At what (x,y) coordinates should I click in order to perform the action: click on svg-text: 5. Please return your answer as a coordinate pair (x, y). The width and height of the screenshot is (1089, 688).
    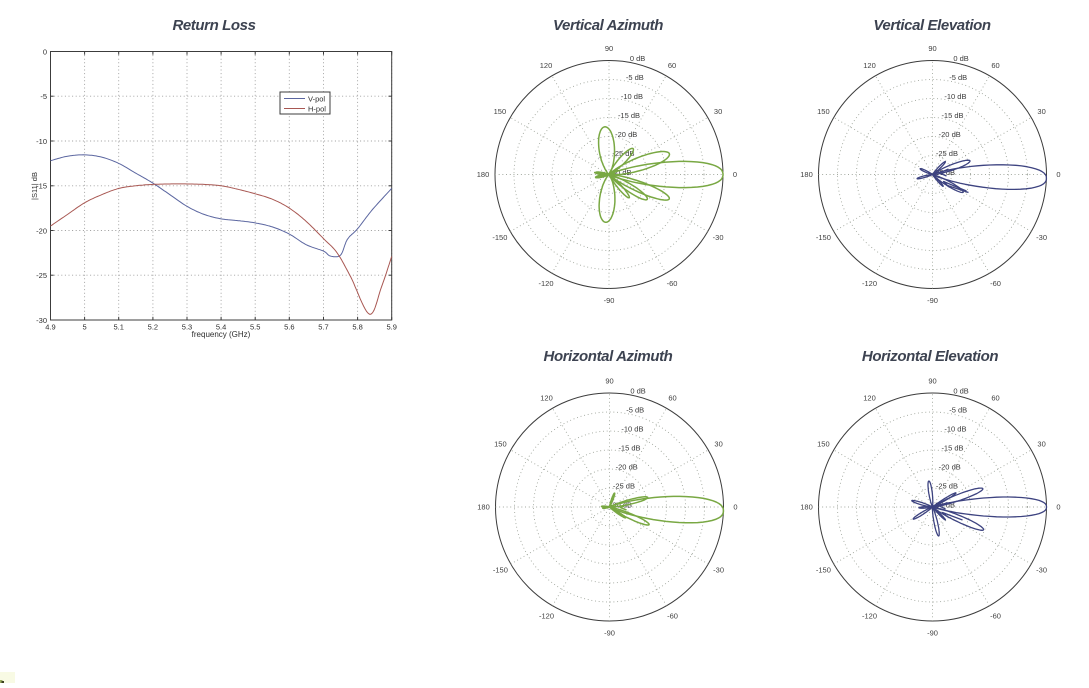
    Looking at the image, I should click on (85, 327).